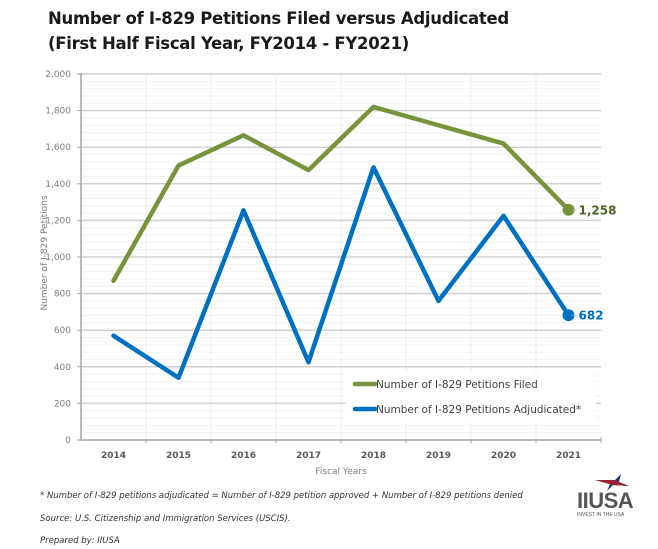  I want to click on x-tick-label: 2015, so click(178, 456).